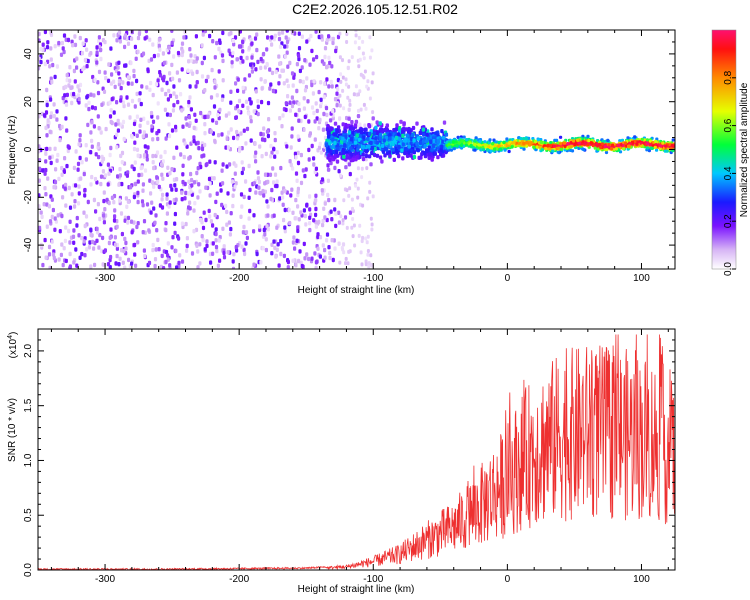  I want to click on snr-y-tick-label: 0.5, so click(28, 515).